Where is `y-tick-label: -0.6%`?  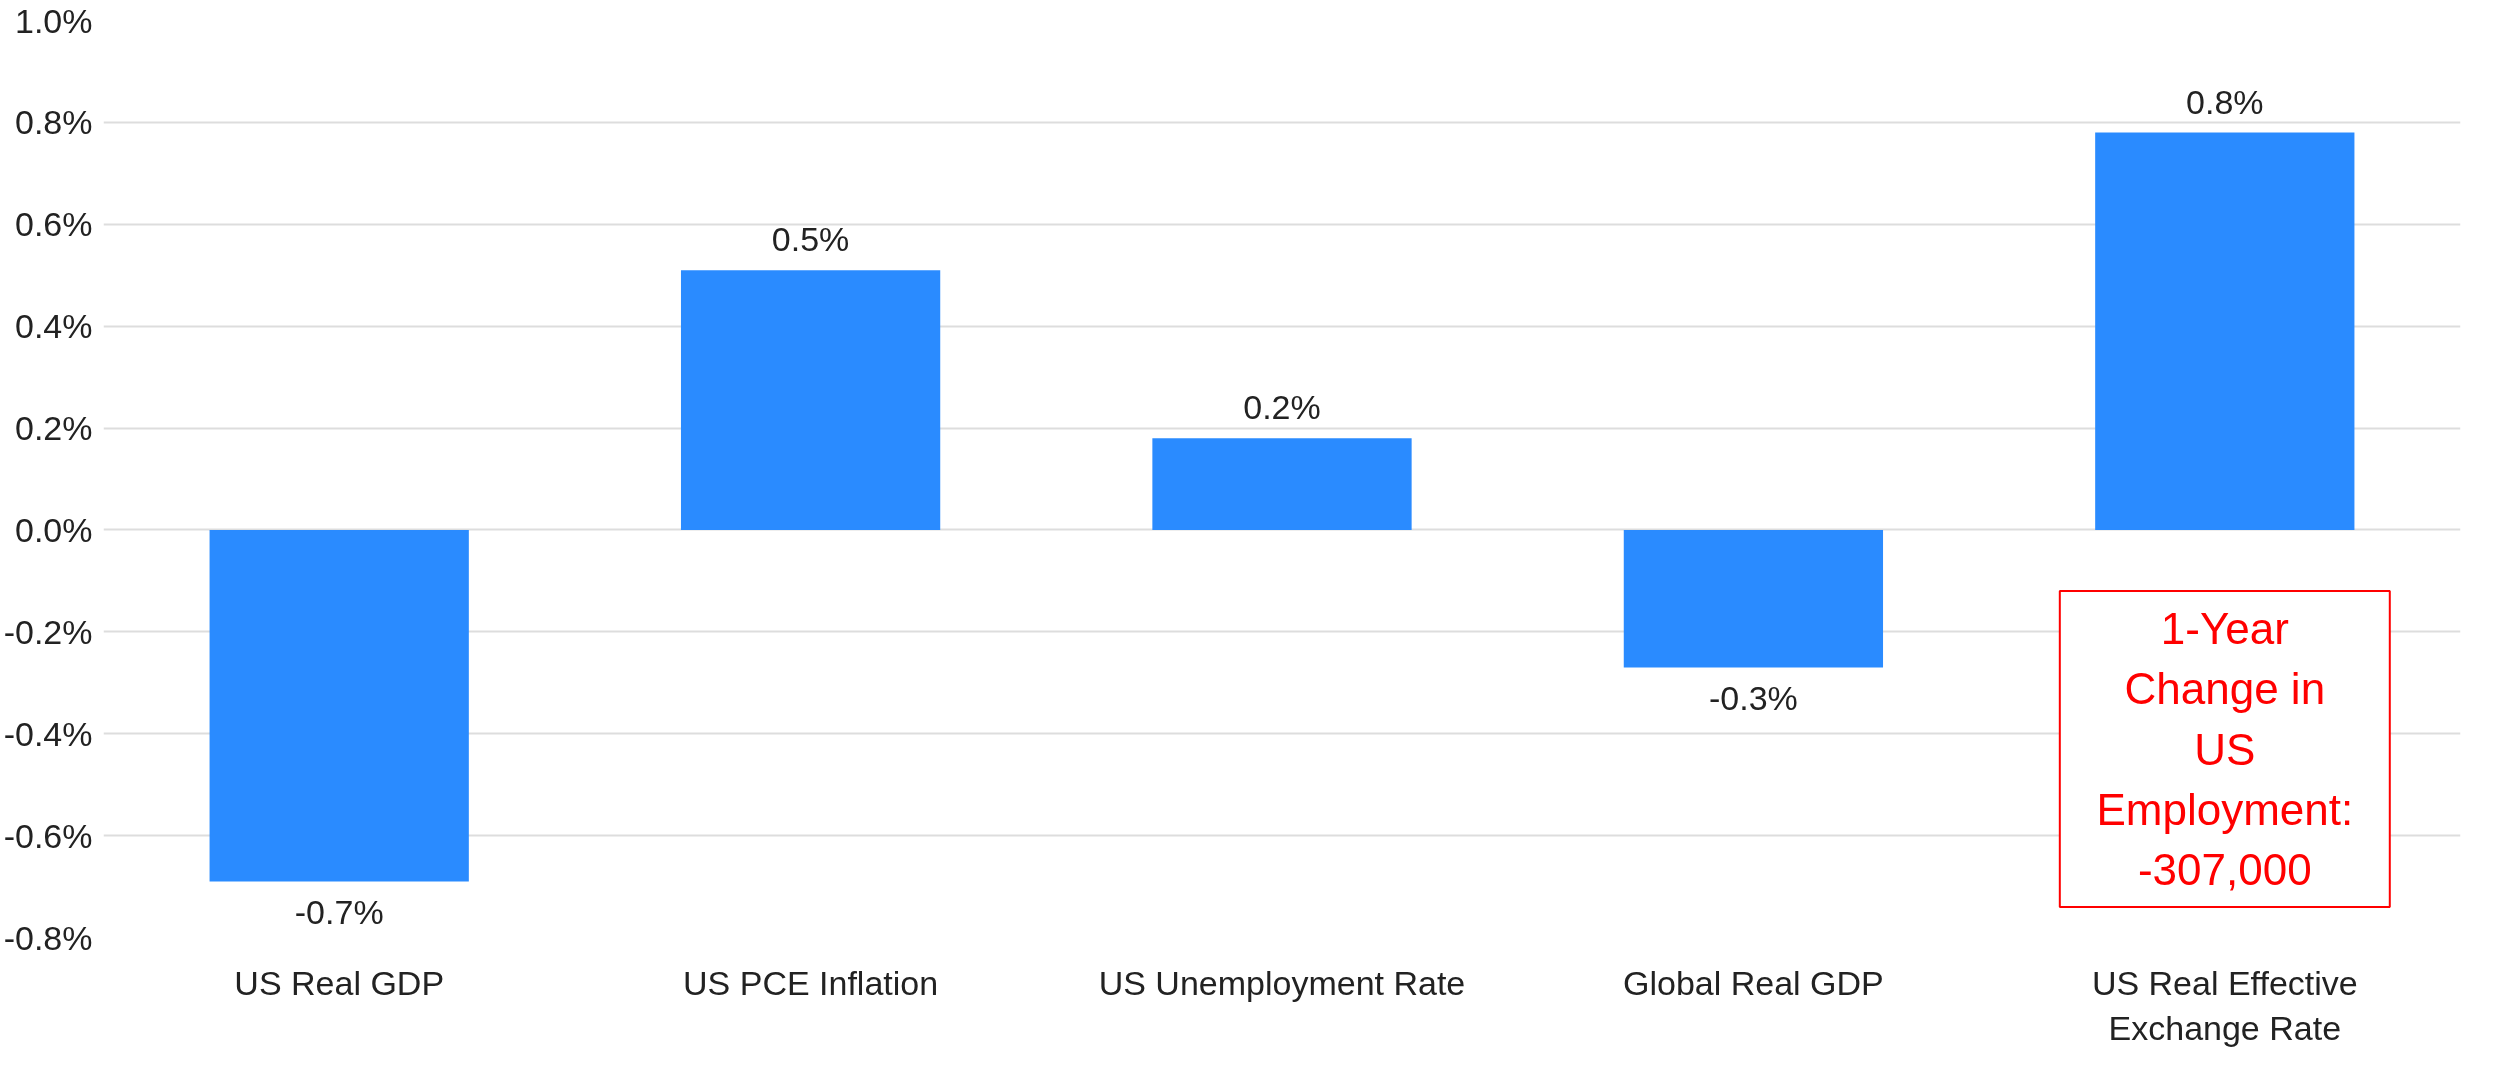
y-tick-label: -0.6% is located at coordinates (48, 835).